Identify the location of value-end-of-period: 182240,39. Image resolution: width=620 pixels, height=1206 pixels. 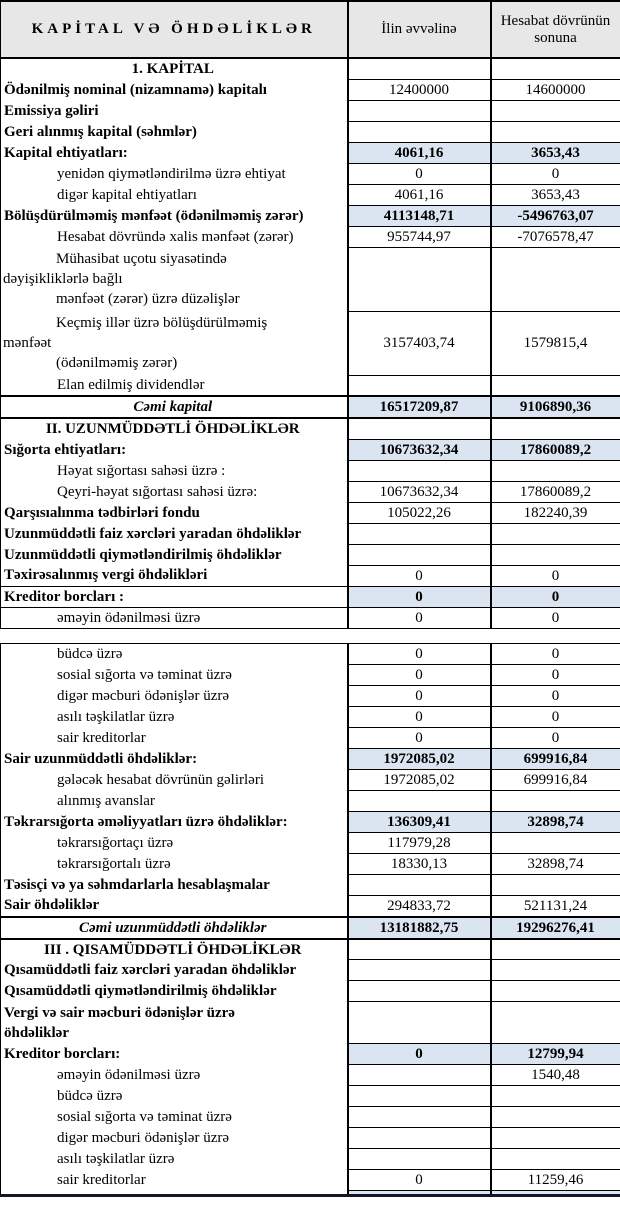
(554, 512).